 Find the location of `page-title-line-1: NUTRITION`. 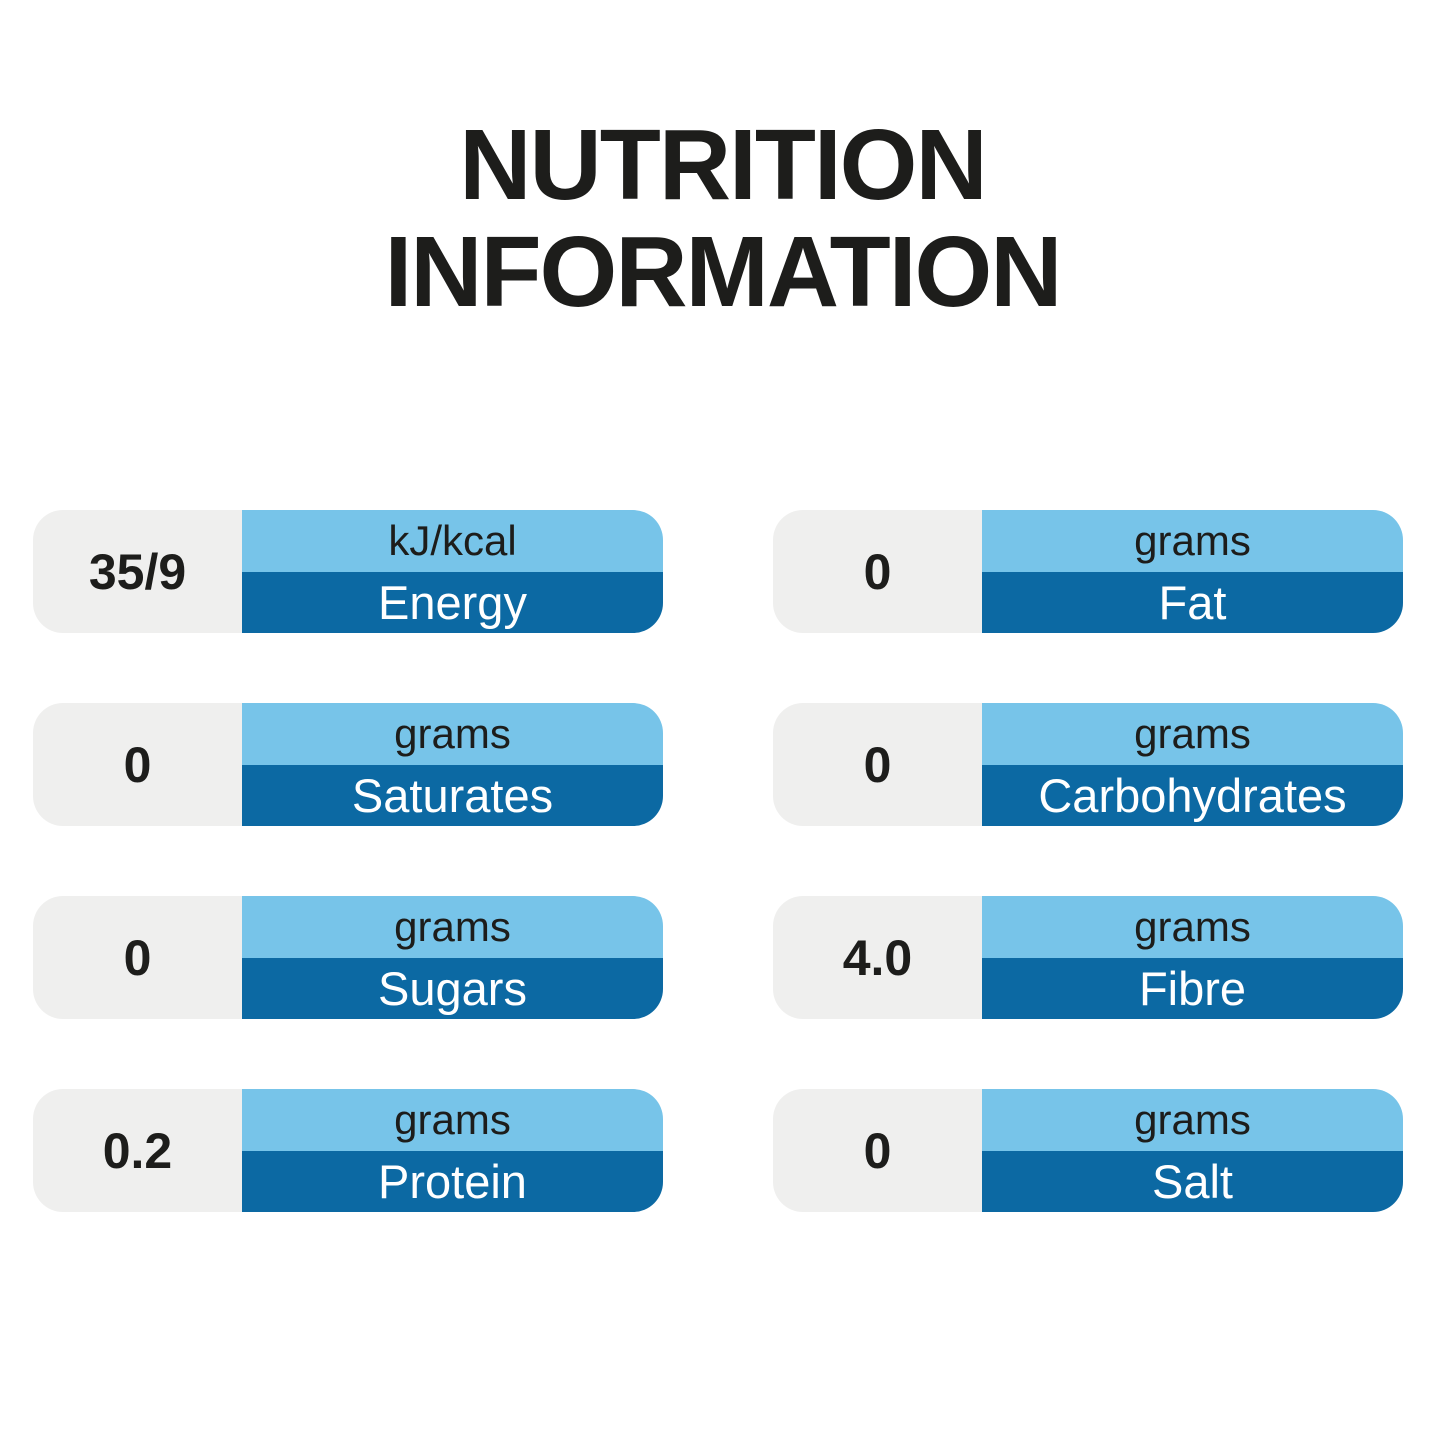

page-title-line-1: NUTRITION is located at coordinates (723, 165).